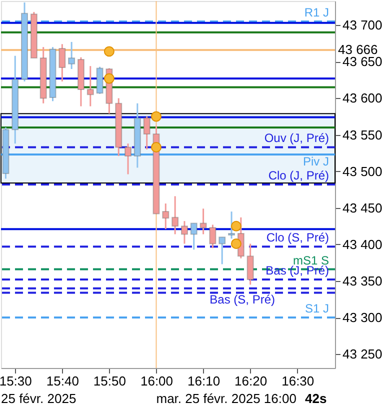  What do you see at coordinates (315, 161) in the screenshot?
I see `ref-line-label: Piv J` at bounding box center [315, 161].